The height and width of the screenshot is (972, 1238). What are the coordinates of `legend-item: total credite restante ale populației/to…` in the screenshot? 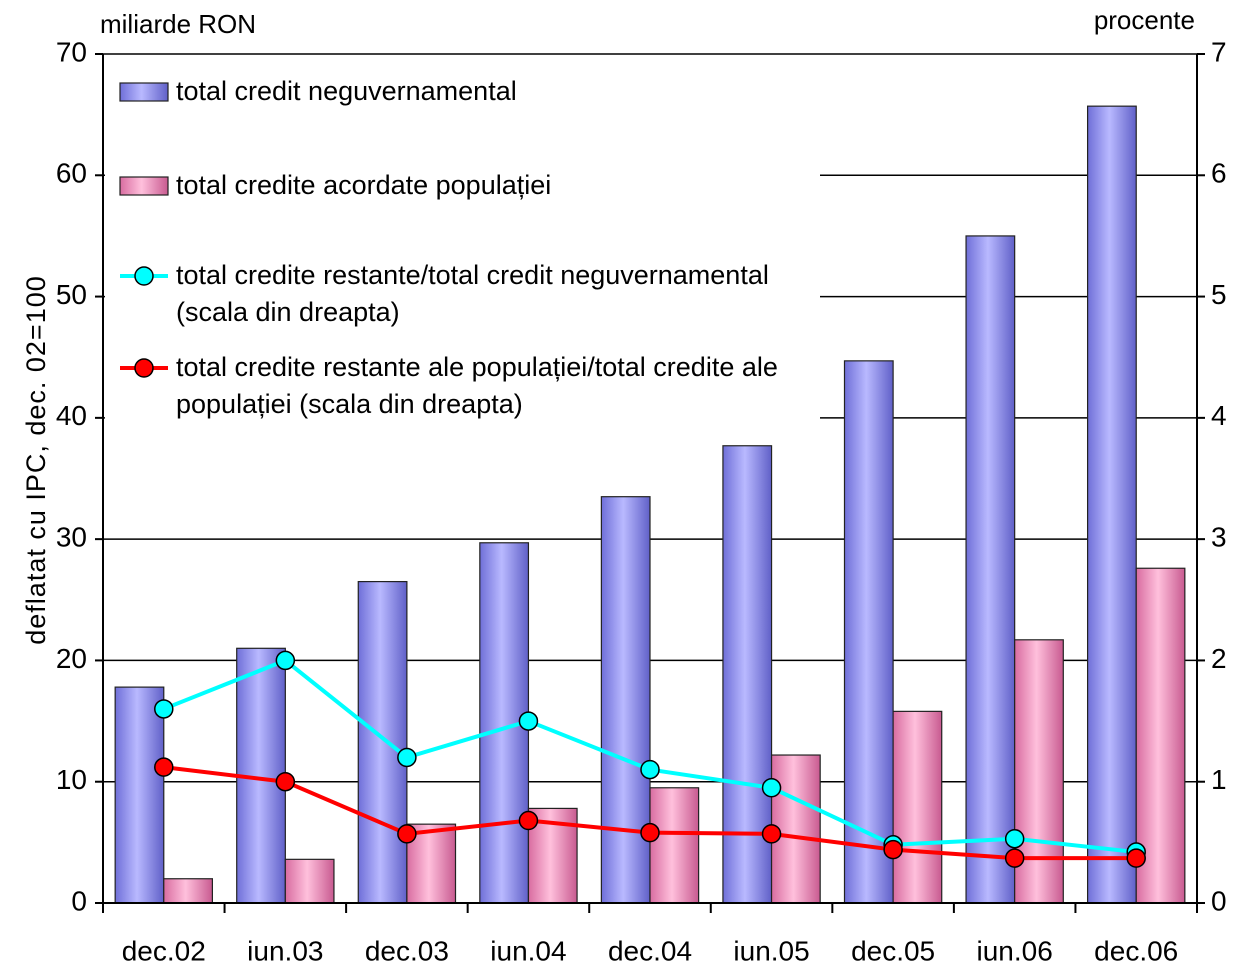 It's located at (477, 385).